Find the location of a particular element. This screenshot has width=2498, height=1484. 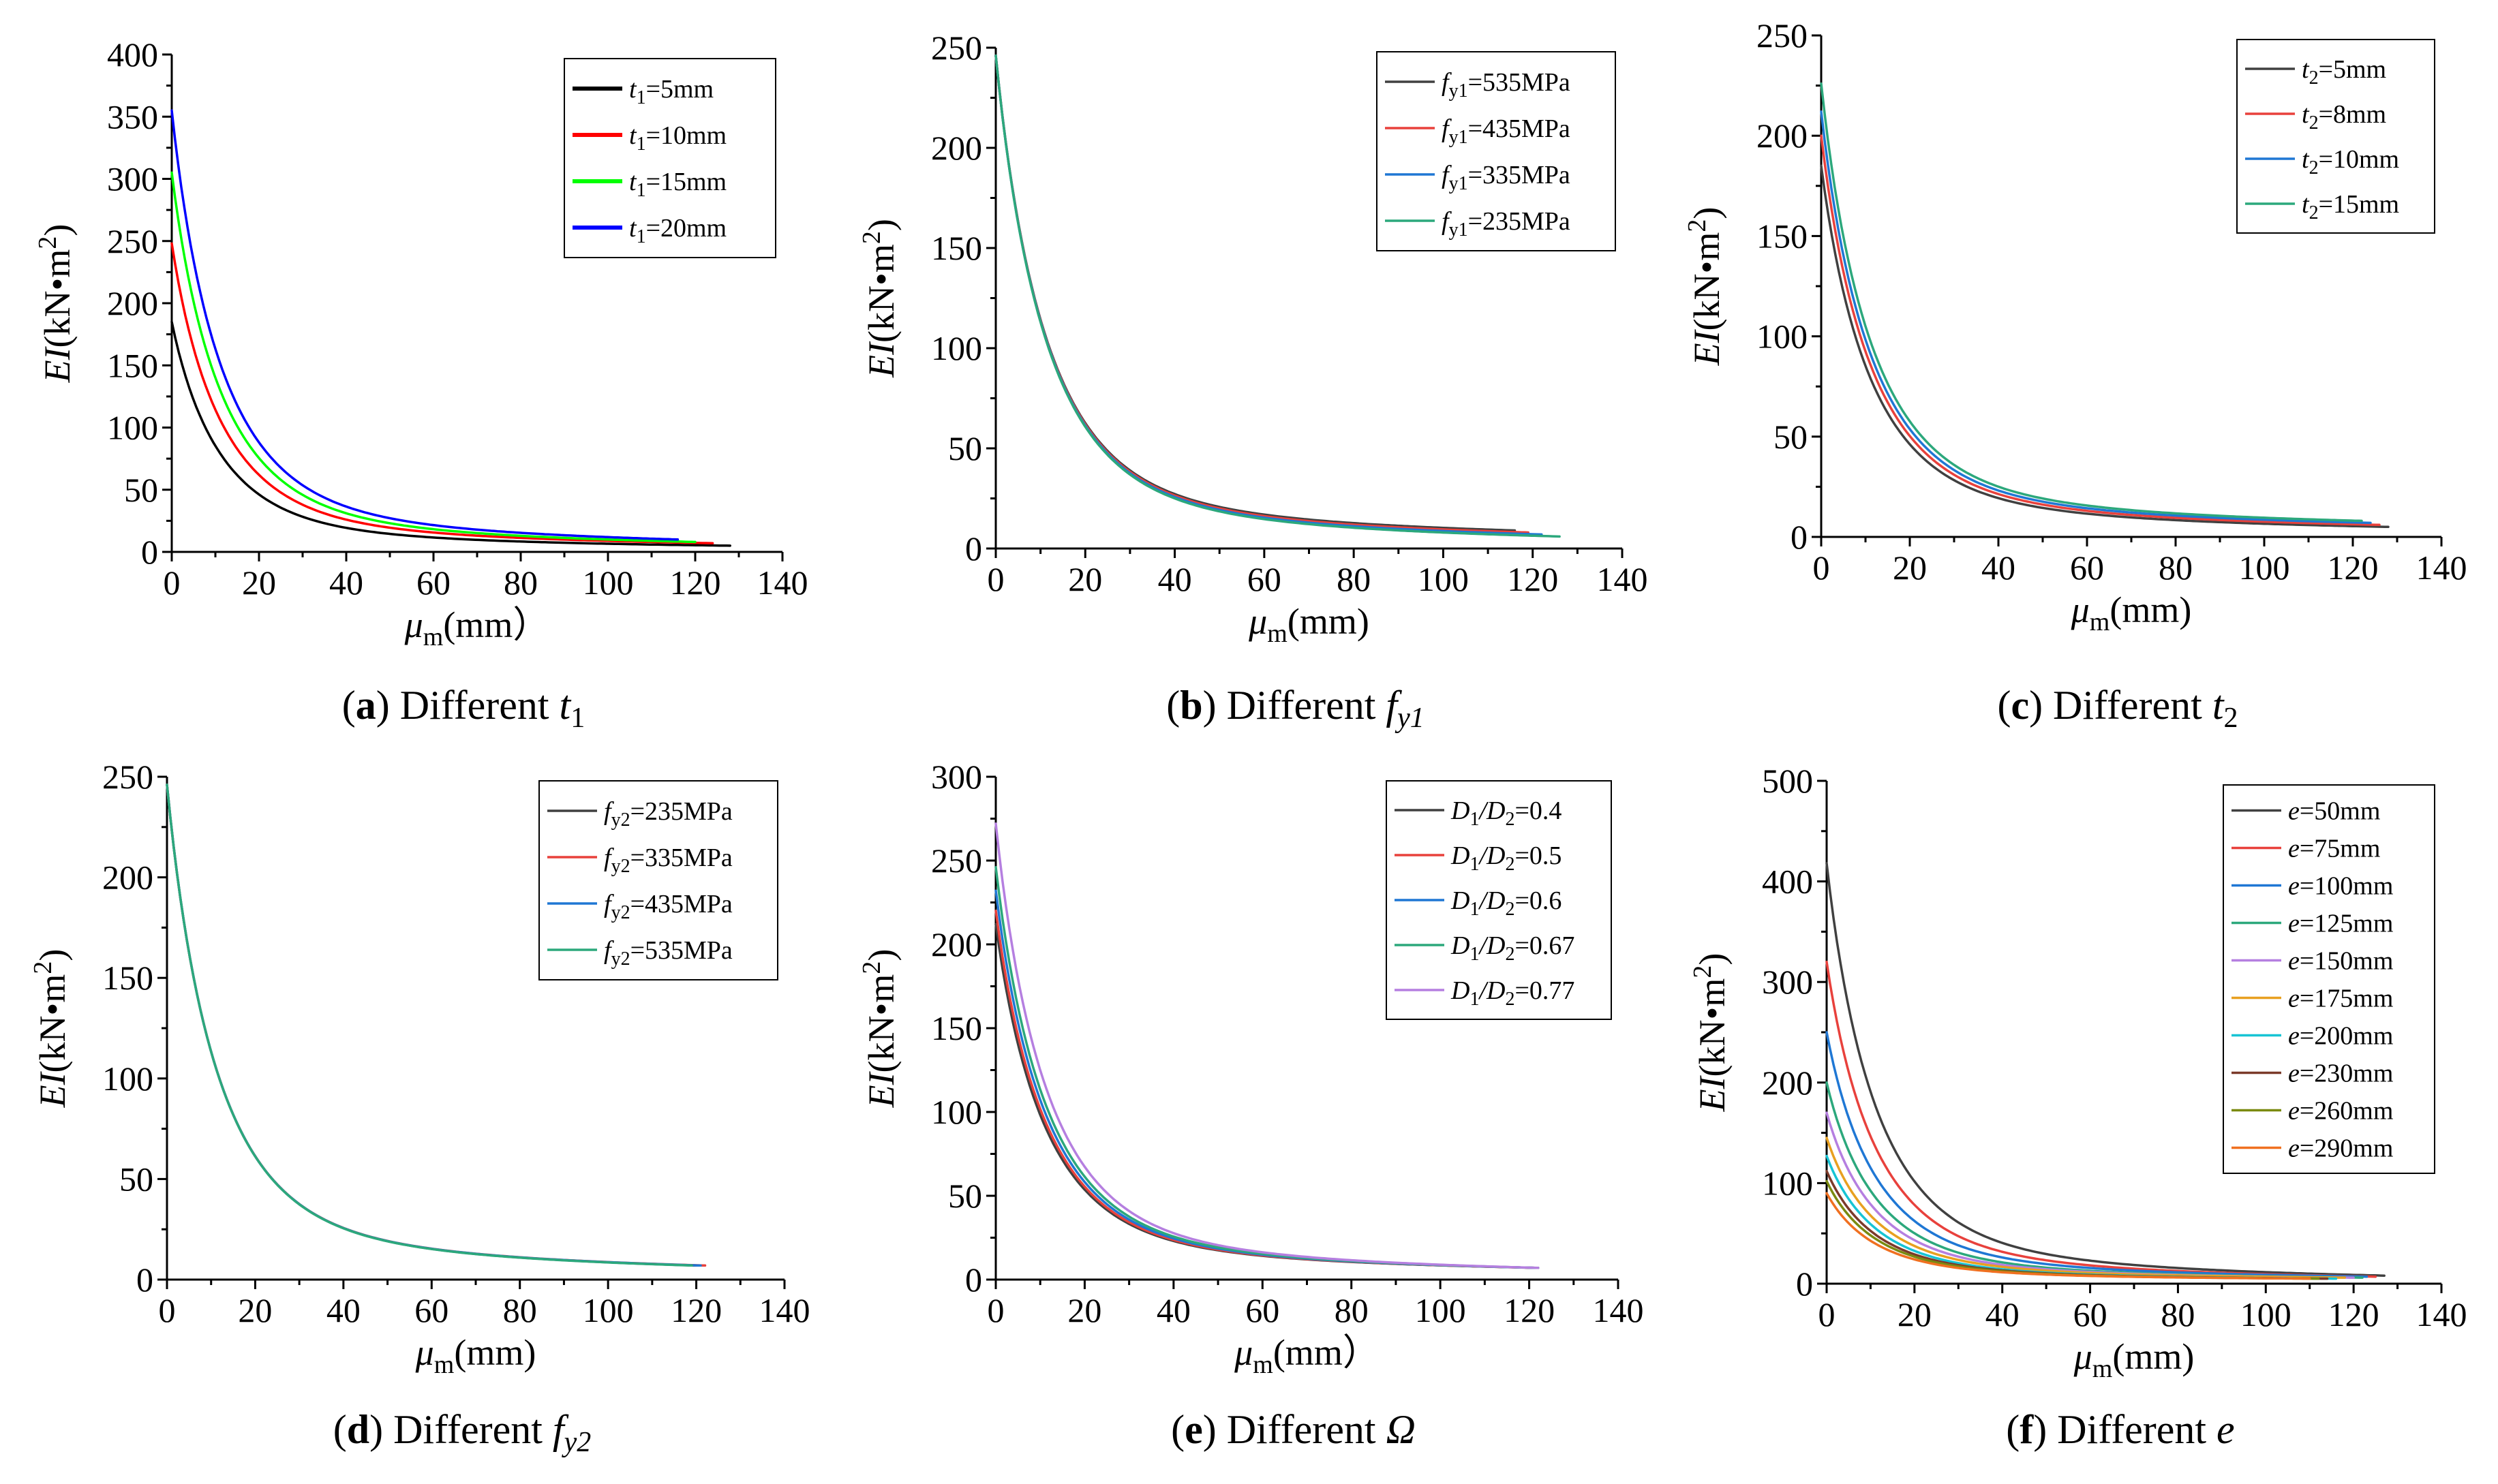

legend-label: t1=5mm is located at coordinates (671, 92).